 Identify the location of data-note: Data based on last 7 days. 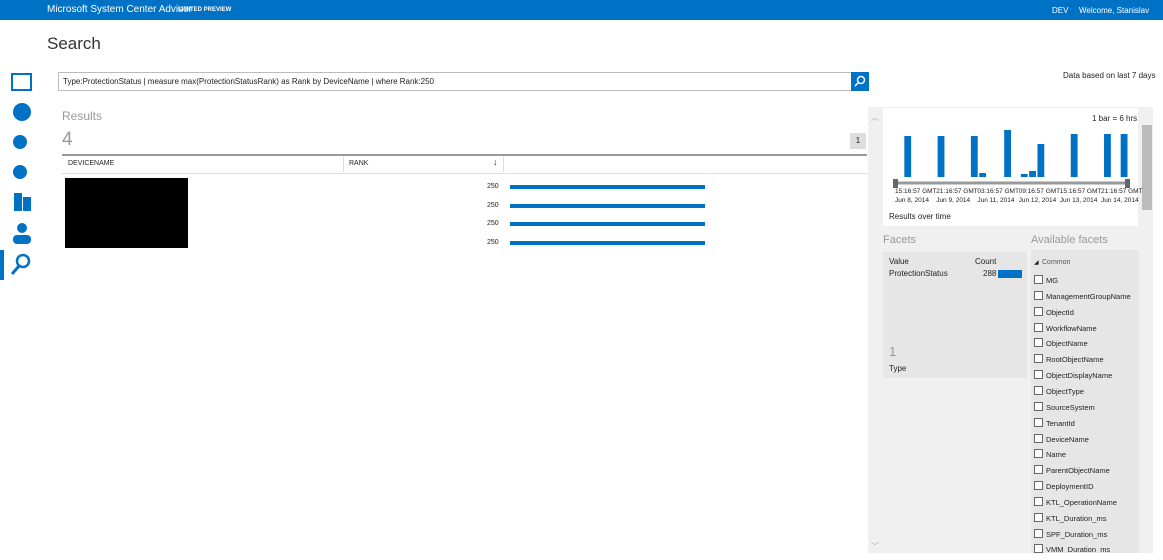
(1109, 75).